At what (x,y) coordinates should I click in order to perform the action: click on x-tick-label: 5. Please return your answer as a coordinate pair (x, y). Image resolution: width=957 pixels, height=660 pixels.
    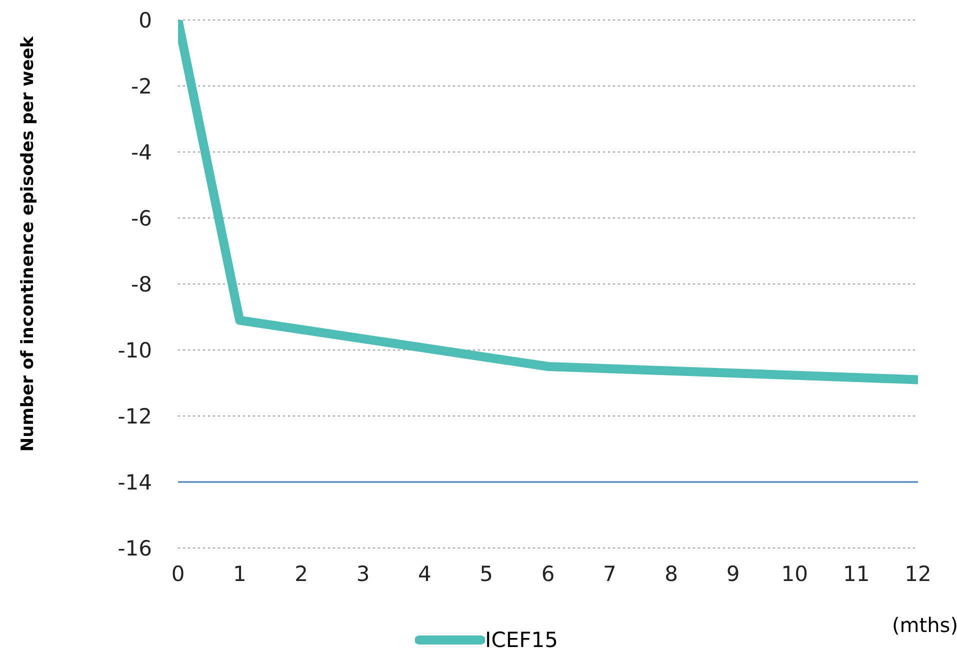
    Looking at the image, I should click on (487, 574).